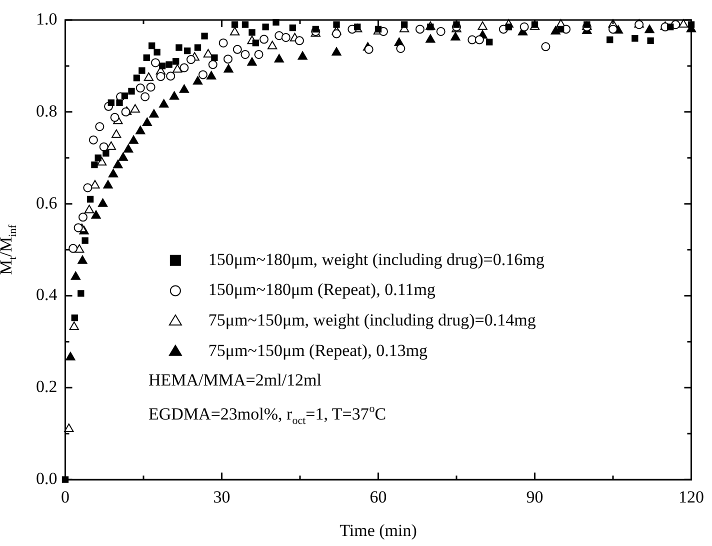 This screenshot has width=712, height=546. I want to click on x-tick-label: 0, so click(65, 496).